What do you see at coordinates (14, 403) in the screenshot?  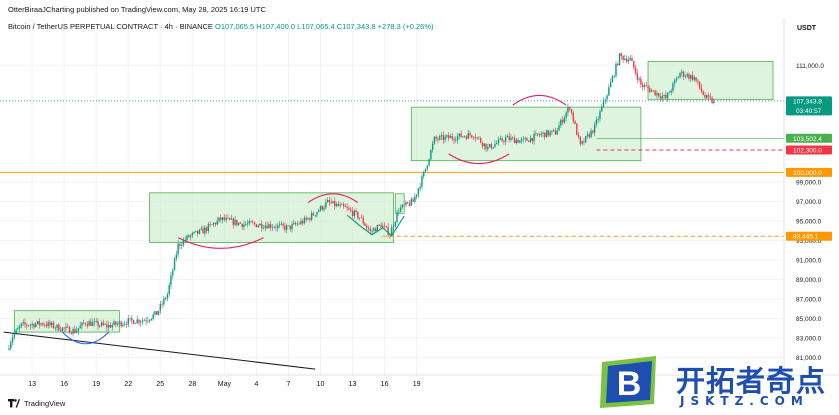 I see `tradingview-logo-icon` at bounding box center [14, 403].